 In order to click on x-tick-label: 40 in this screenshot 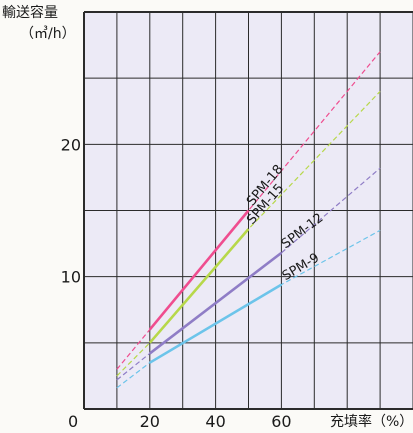, I will do `click(215, 421)`.